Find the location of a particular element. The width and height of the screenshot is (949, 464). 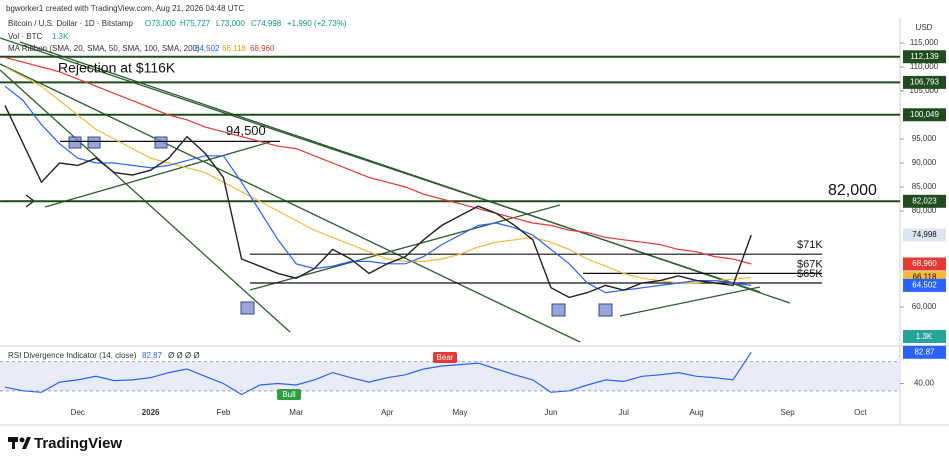

level-label: $67K is located at coordinates (810, 264).